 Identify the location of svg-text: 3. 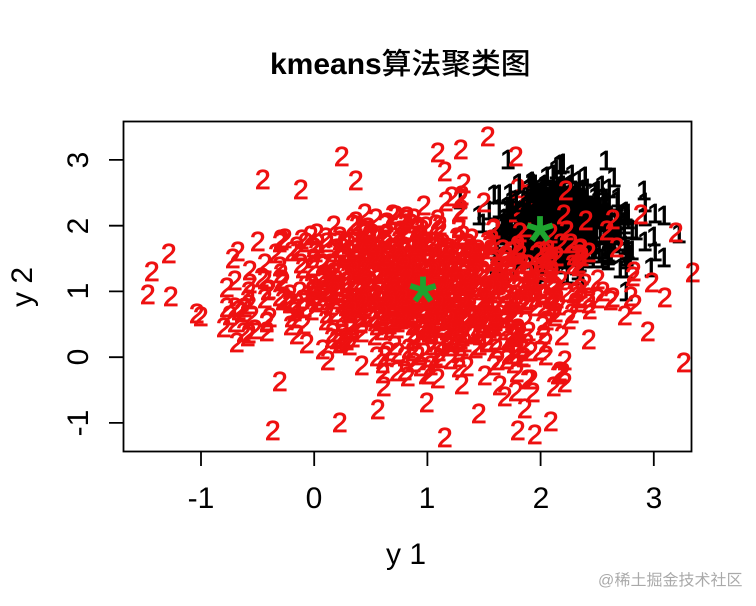
(654, 498).